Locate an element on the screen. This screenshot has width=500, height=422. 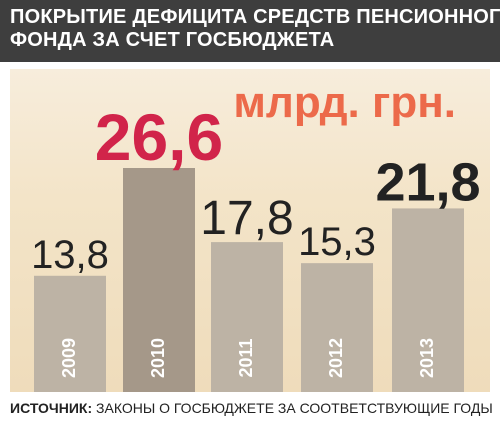
category-label-2011: 2011 is located at coordinates (246, 357).